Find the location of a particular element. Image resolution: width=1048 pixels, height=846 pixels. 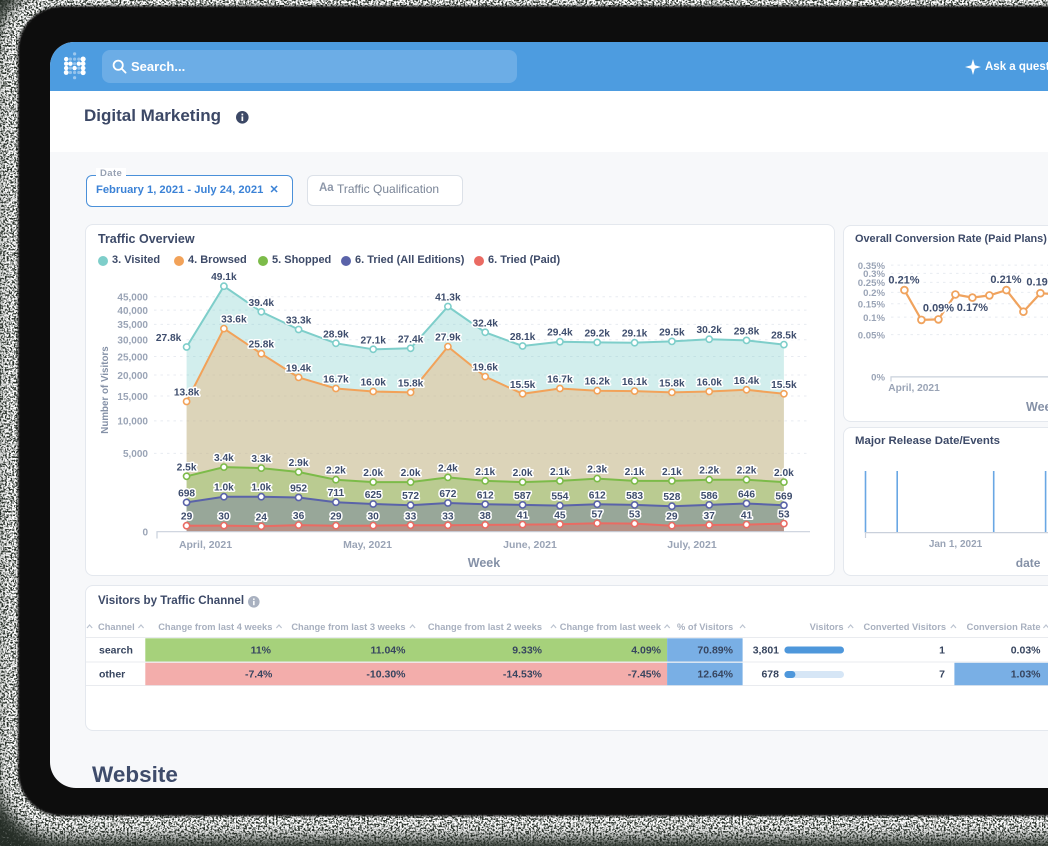

svg-text: July, 2021 is located at coordinates (692, 545).